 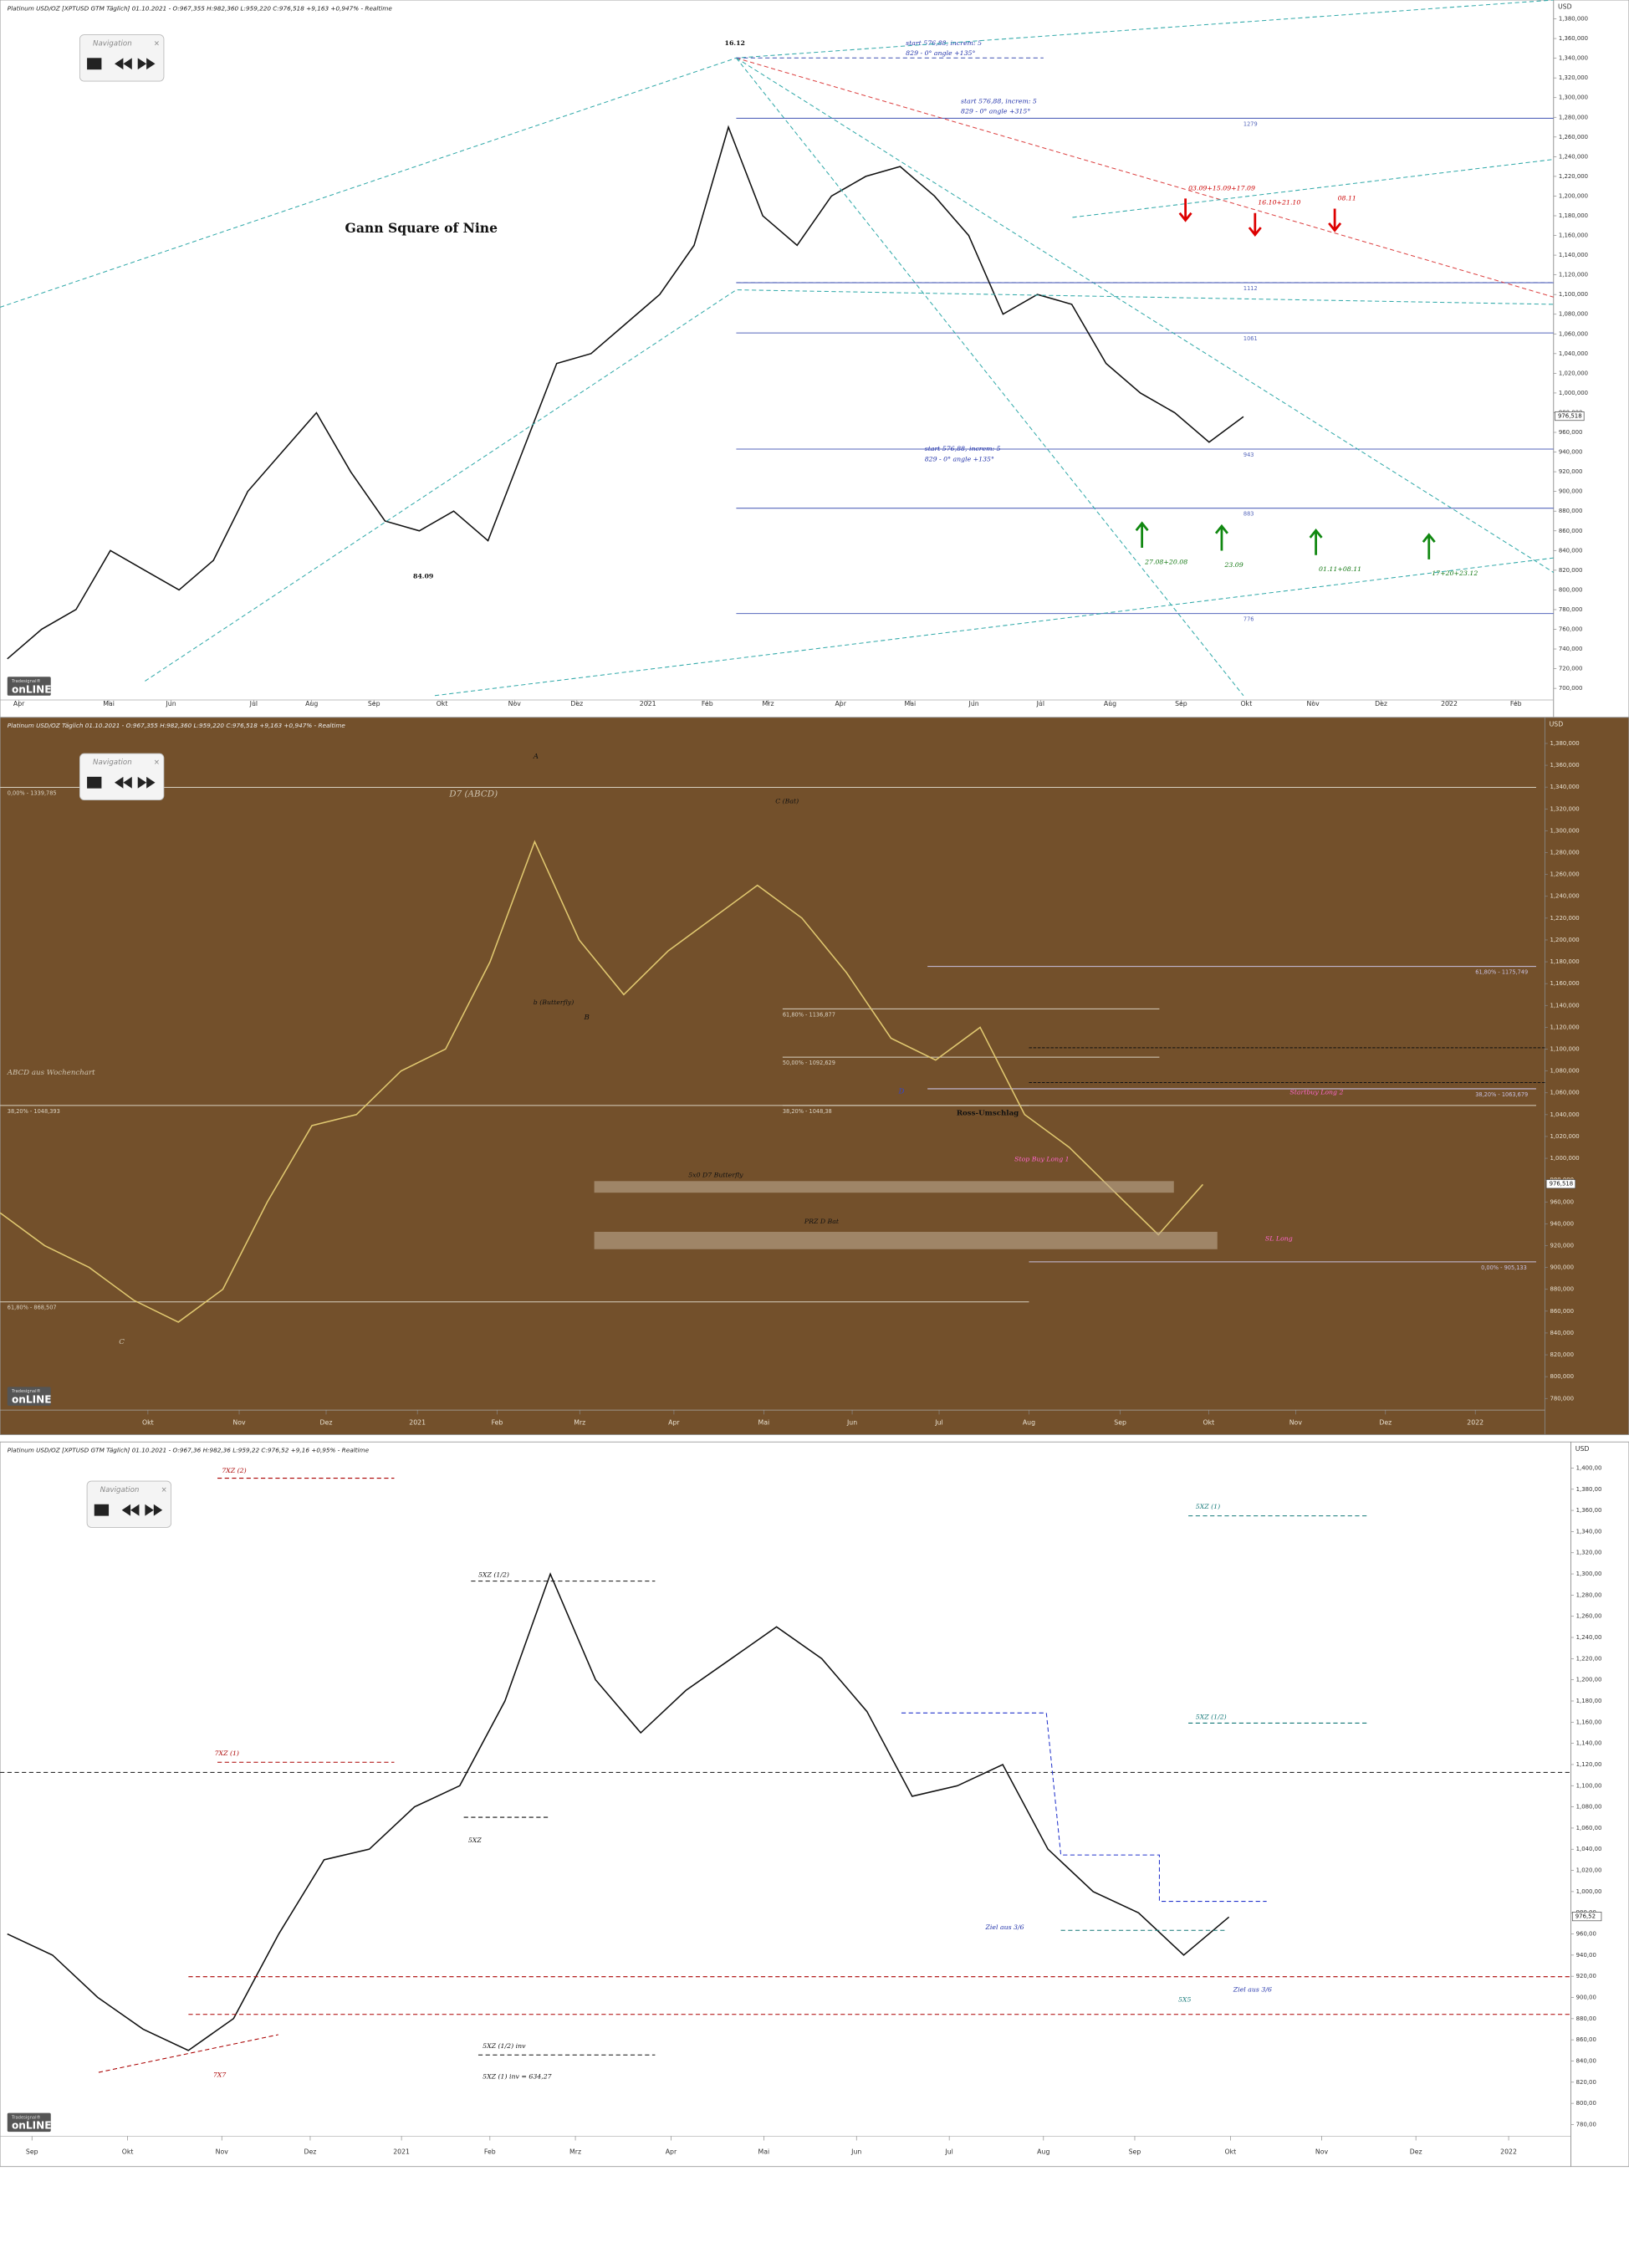 What do you see at coordinates (1573, 117) in the screenshot?
I see `y-tick-label: 1,280,000` at bounding box center [1573, 117].